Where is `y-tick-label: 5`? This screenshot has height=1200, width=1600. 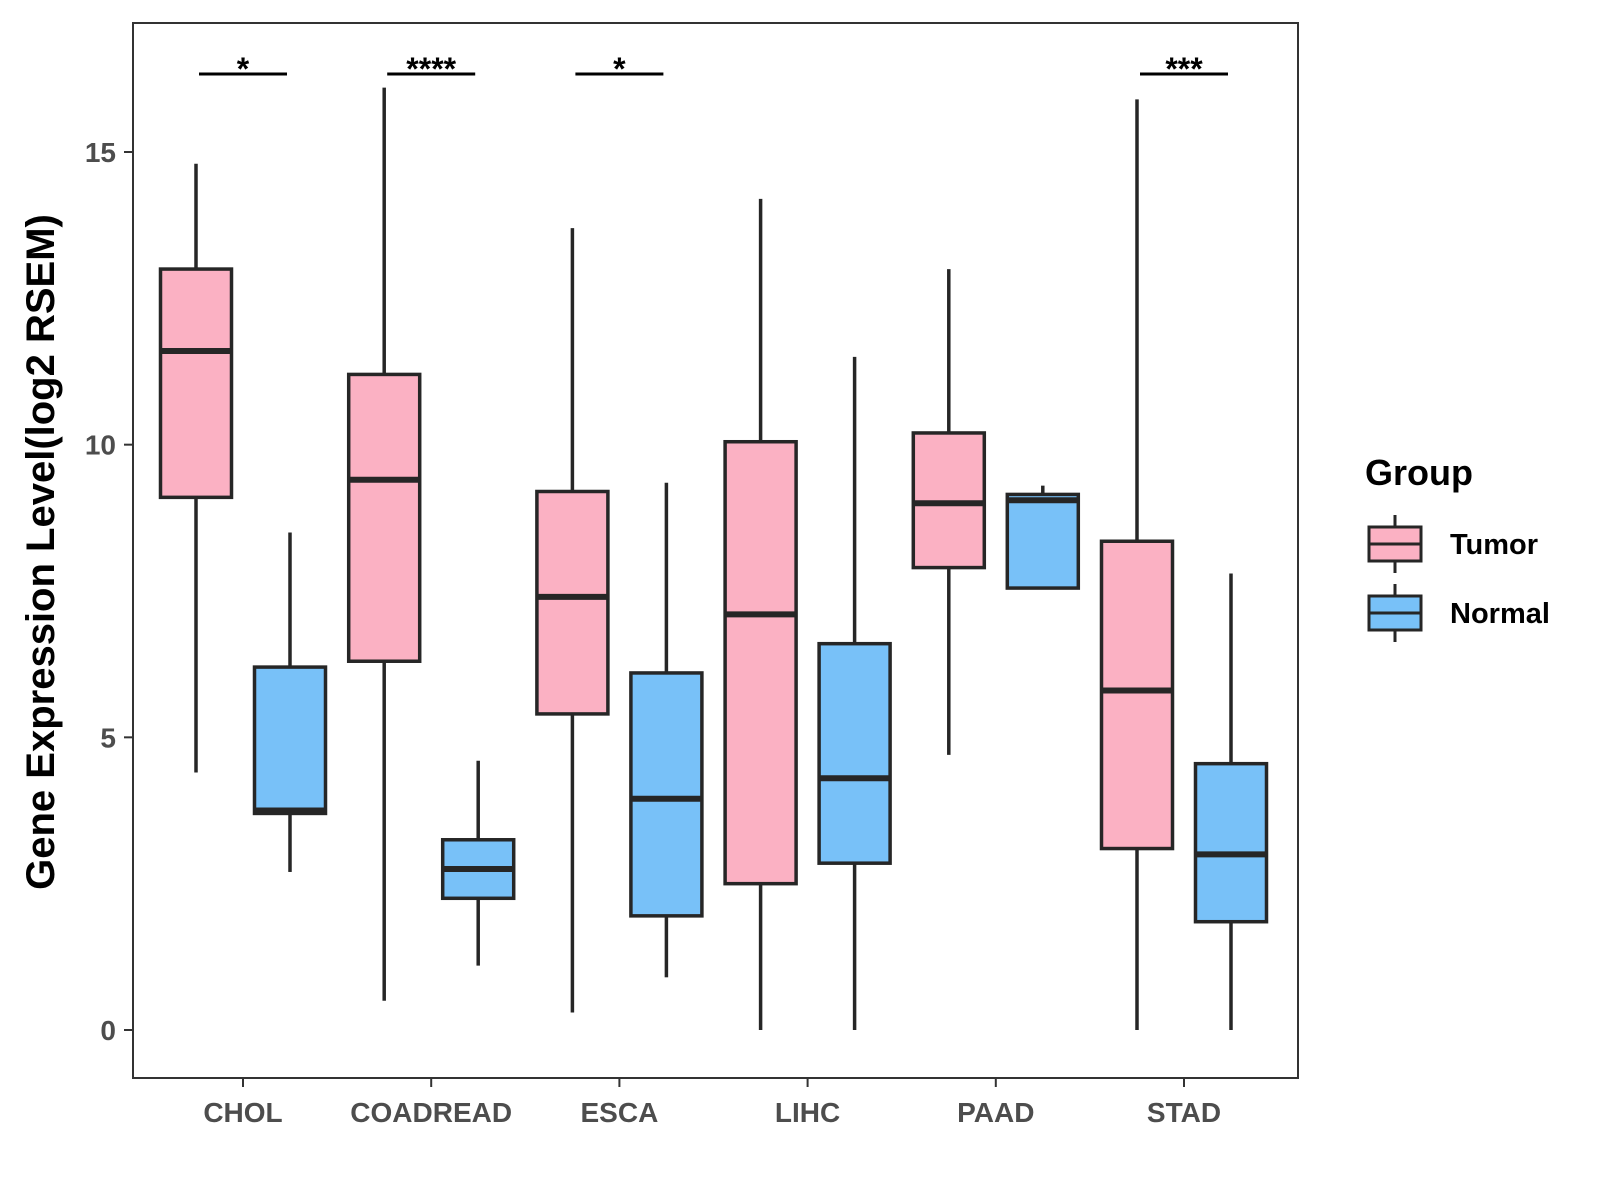 y-tick-label: 5 is located at coordinates (108, 737).